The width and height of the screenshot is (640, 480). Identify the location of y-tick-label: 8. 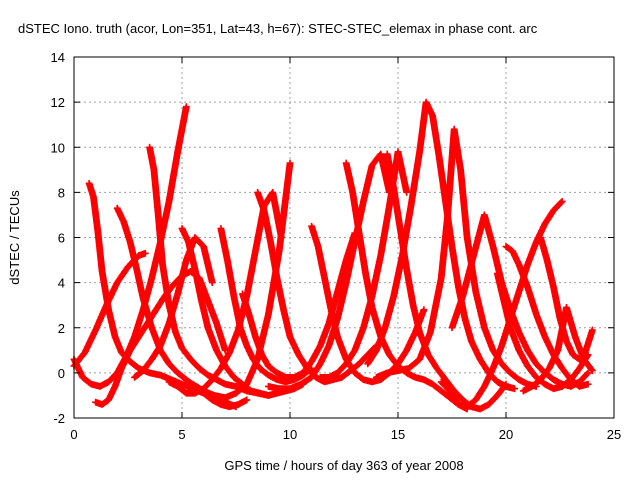
(61, 192).